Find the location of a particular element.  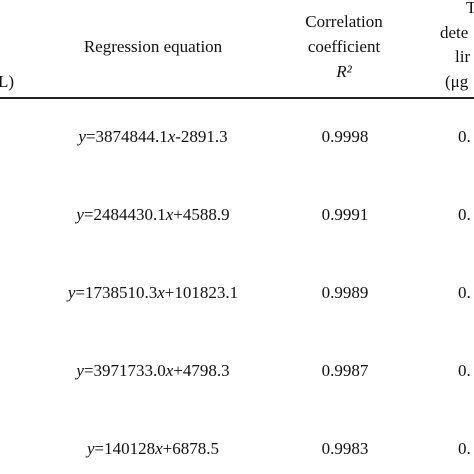

header-correlation: coefficient is located at coordinates (344, 46).